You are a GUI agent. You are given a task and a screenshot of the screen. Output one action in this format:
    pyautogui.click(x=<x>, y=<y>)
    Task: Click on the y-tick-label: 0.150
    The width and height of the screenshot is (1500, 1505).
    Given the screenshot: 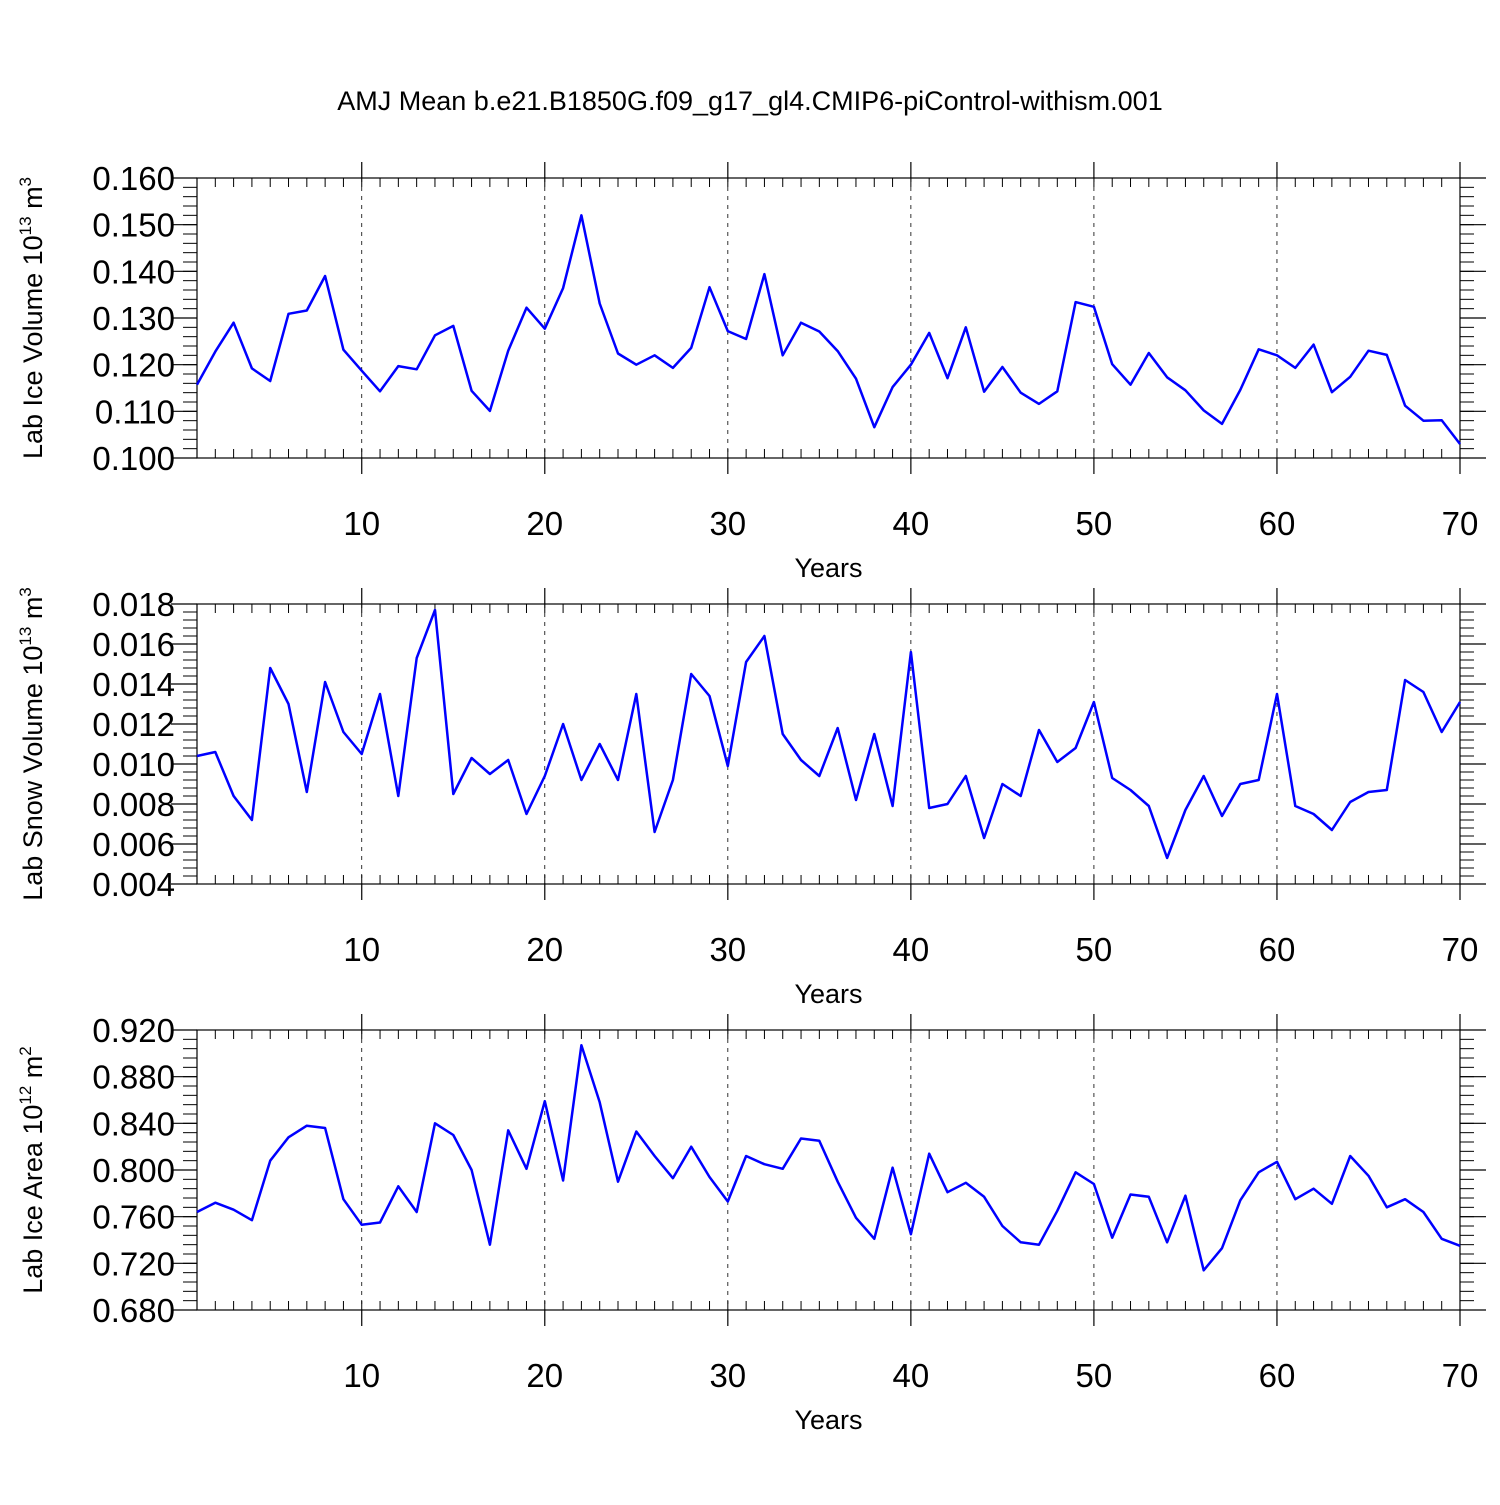 What is the action you would take?
    pyautogui.click(x=133, y=225)
    